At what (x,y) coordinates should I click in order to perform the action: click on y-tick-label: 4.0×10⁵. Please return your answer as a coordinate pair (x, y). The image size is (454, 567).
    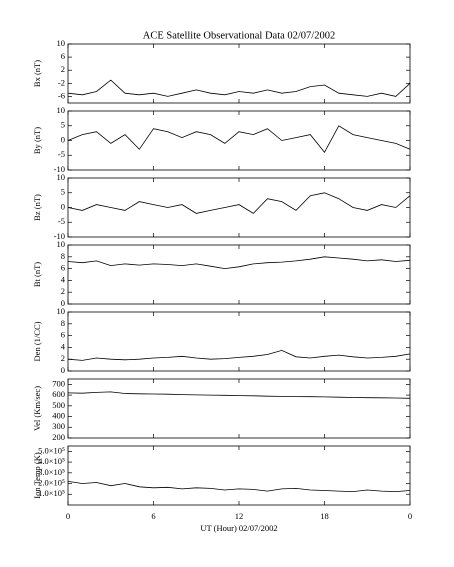
    Looking at the image, I should click on (51, 461).